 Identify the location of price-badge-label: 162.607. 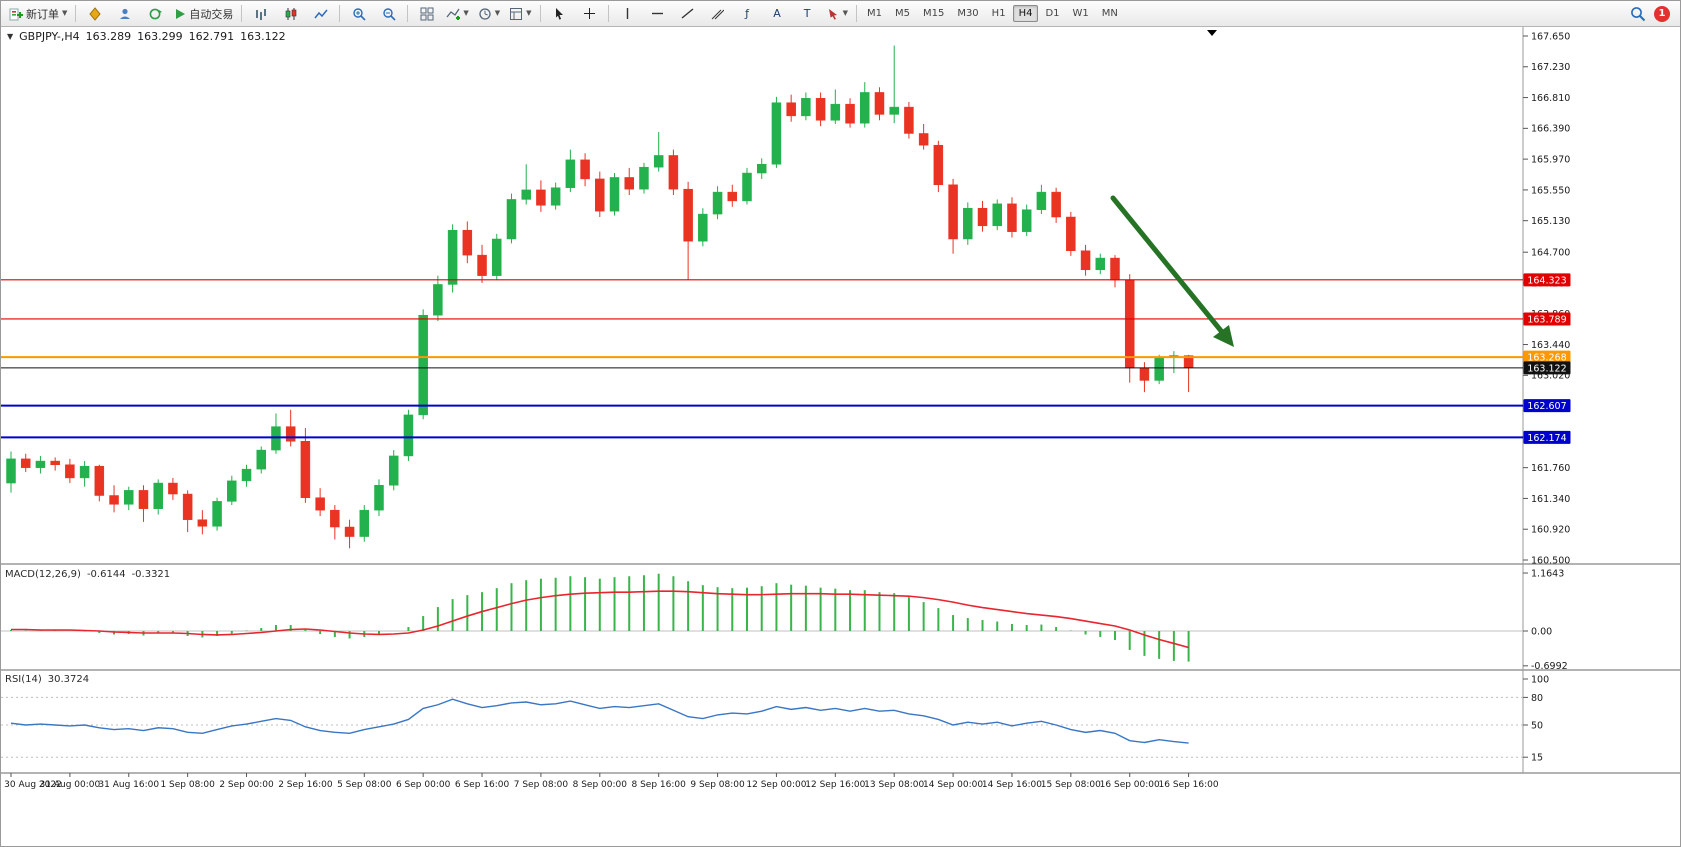
(1546, 406).